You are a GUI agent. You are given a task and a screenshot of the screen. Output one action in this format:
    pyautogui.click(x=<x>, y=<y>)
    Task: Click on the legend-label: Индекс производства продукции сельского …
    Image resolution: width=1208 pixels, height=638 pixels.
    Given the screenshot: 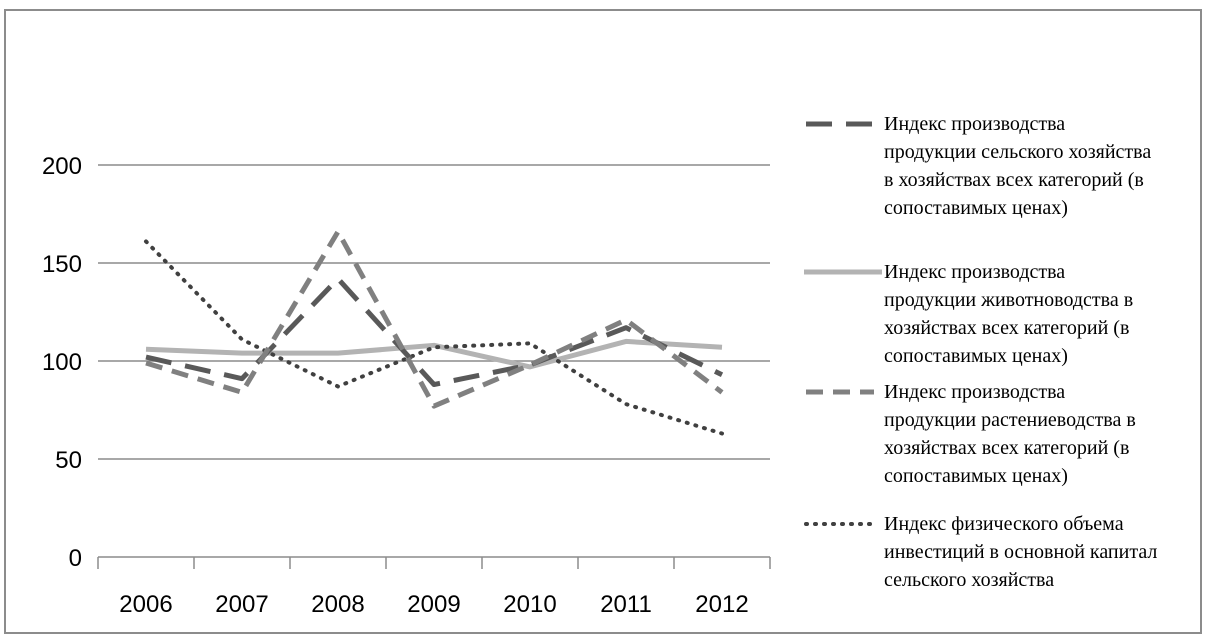 What is the action you would take?
    pyautogui.click(x=1018, y=166)
    